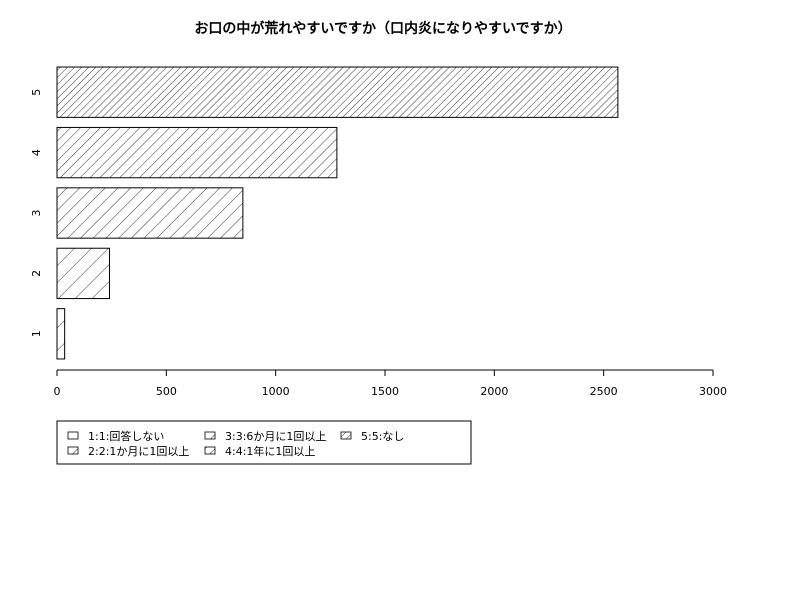 The height and width of the screenshot is (600, 800). Describe the element at coordinates (36, 333) in the screenshot. I see `y-tick-label: 1` at that location.